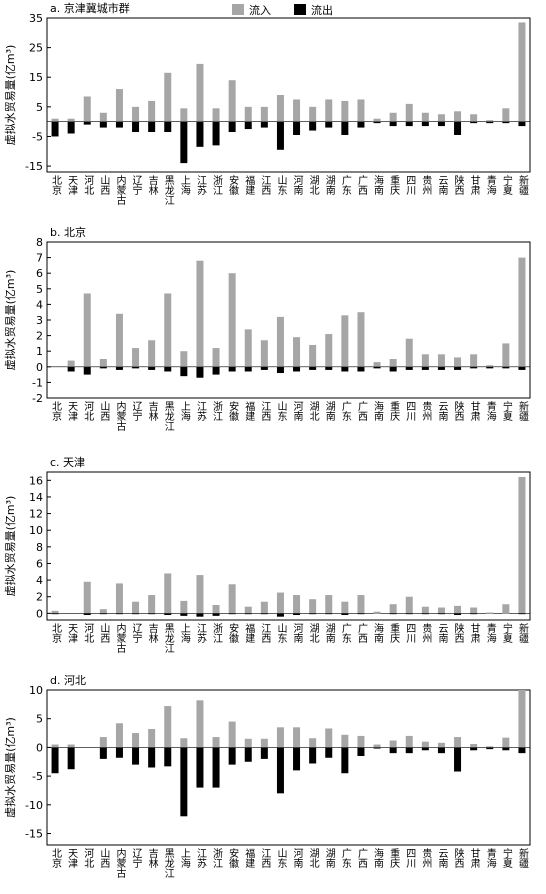 The width and height of the screenshot is (546, 894). Describe the element at coordinates (56, 411) in the screenshot. I see `x-tick-label: 北京` at that location.